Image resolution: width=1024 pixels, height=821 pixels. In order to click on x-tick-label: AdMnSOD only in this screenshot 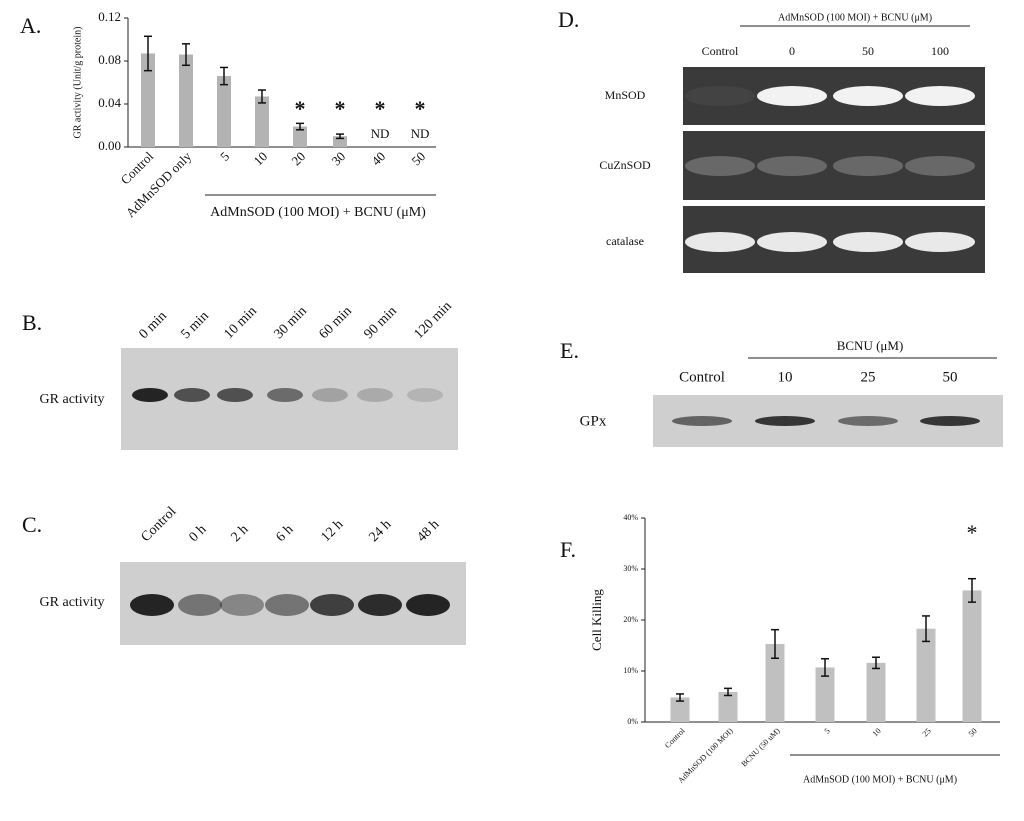, I will do `click(159, 184)`.